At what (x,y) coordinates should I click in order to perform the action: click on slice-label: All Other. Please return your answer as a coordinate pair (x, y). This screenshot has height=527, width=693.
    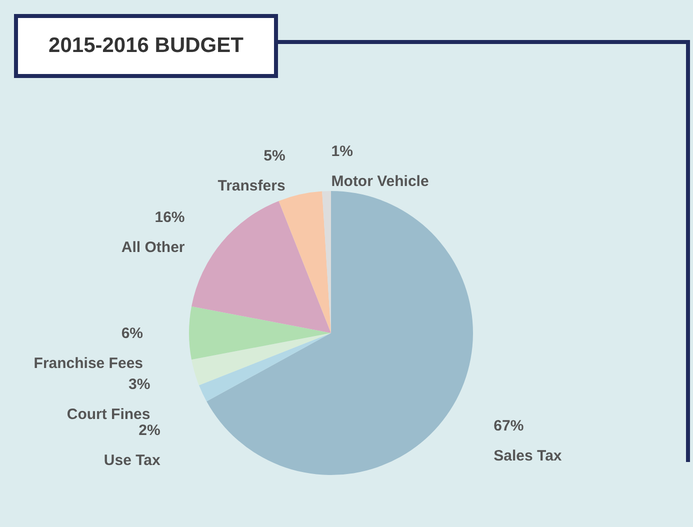
    Looking at the image, I should click on (153, 247).